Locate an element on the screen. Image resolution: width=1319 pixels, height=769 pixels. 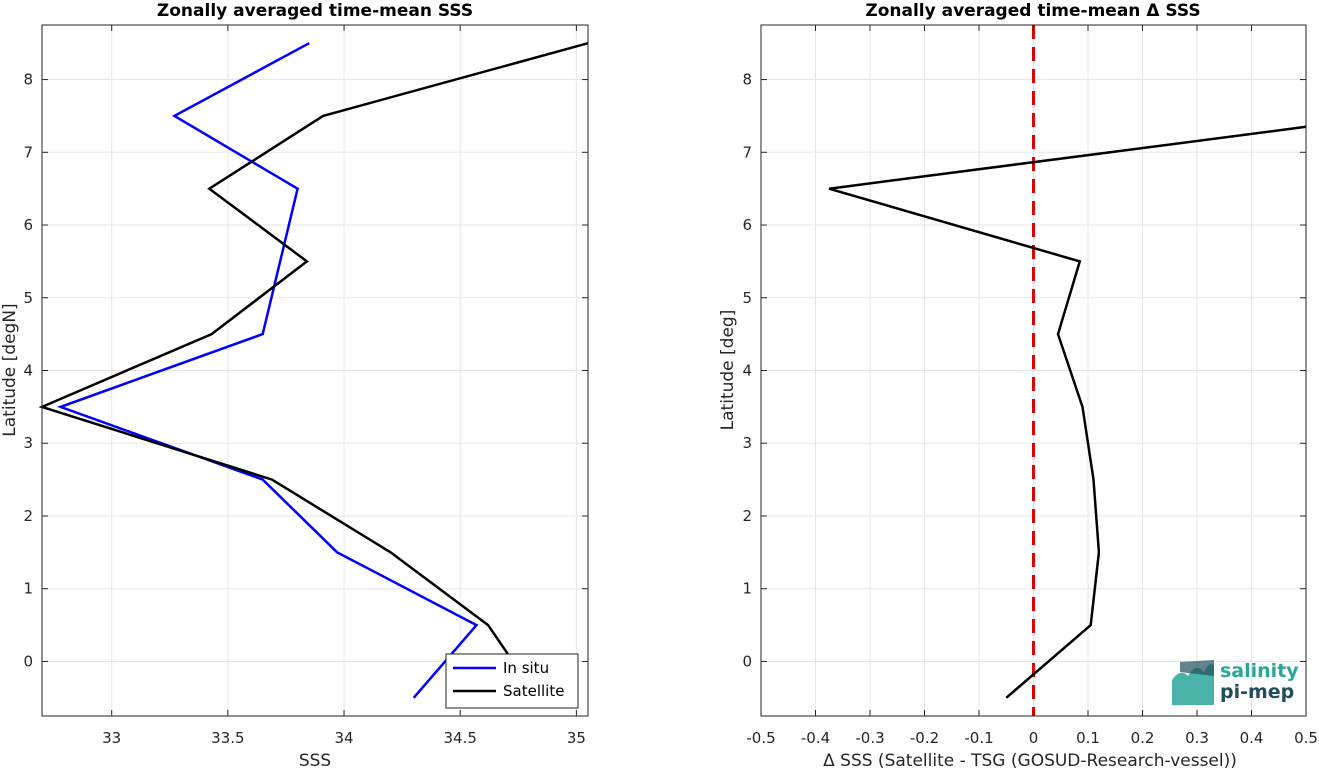
x-tick-label: 34.5 is located at coordinates (460, 738).